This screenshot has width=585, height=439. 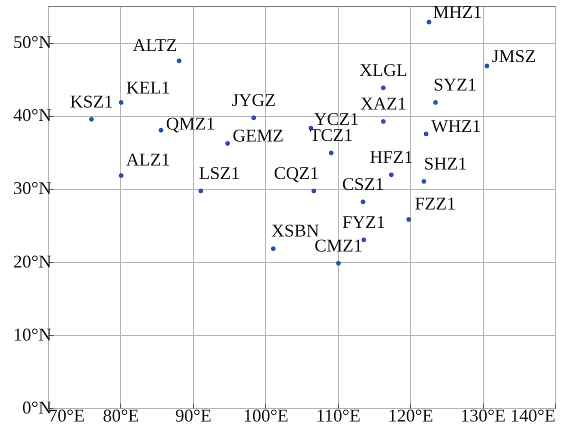 I want to click on annotation: XLGL, so click(x=383, y=70).